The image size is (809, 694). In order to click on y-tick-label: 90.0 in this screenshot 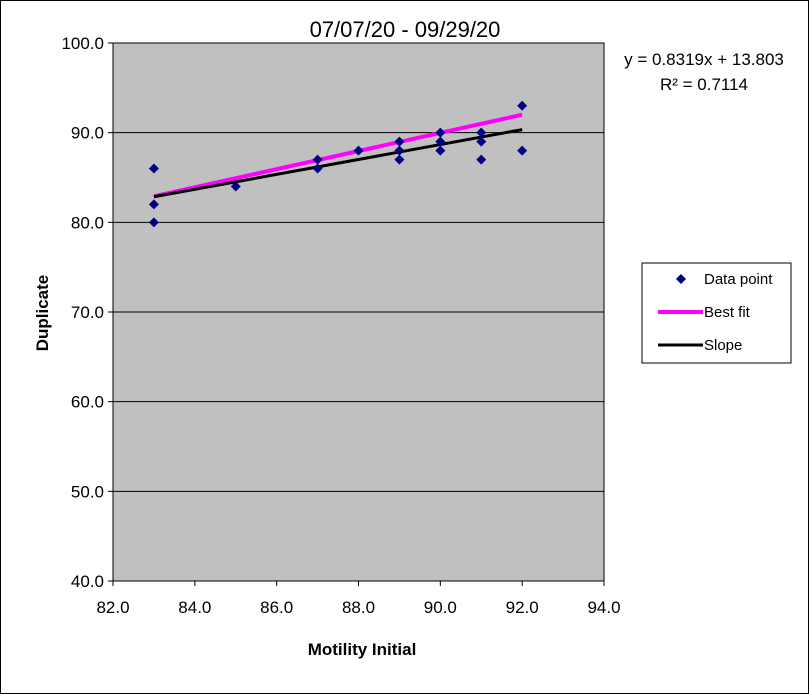, I will do `click(87, 133)`.